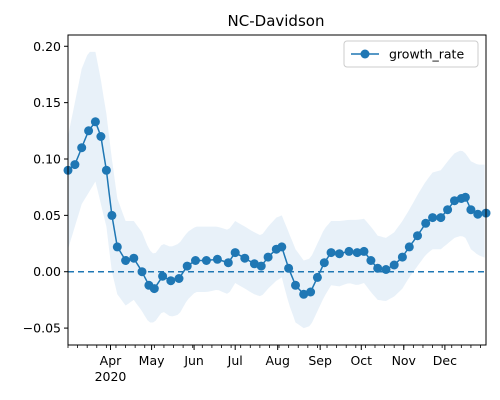 This screenshot has height=400, width=500. Describe the element at coordinates (47, 102) in the screenshot. I see `y-tick-label: 0.15` at that location.